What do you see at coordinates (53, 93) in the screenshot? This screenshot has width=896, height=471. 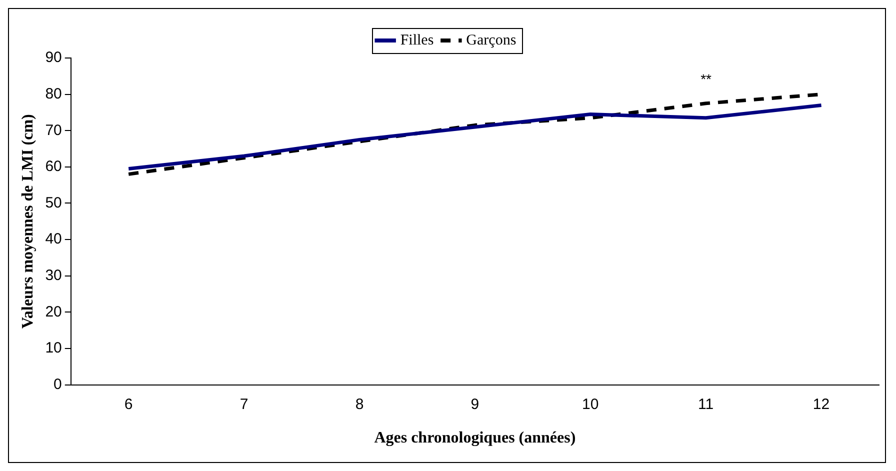 I see `y-tick-label: 80` at bounding box center [53, 93].